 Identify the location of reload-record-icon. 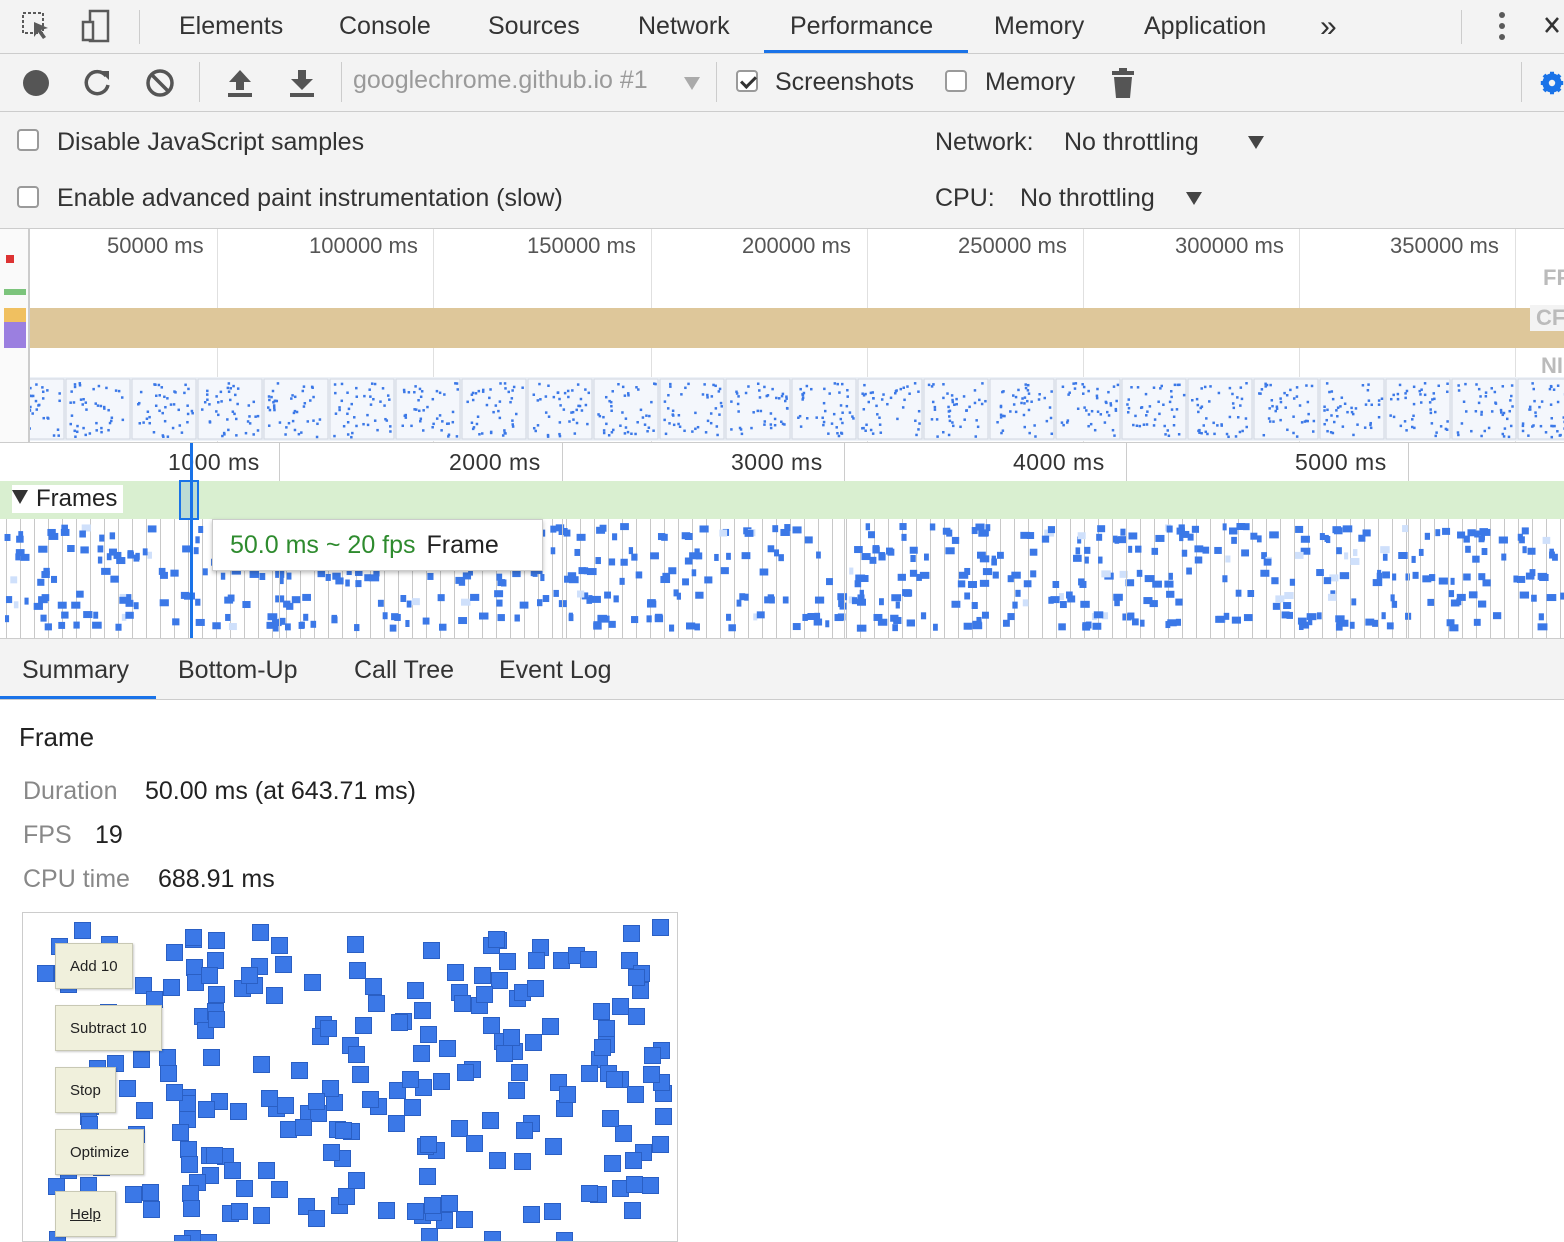
(97, 83).